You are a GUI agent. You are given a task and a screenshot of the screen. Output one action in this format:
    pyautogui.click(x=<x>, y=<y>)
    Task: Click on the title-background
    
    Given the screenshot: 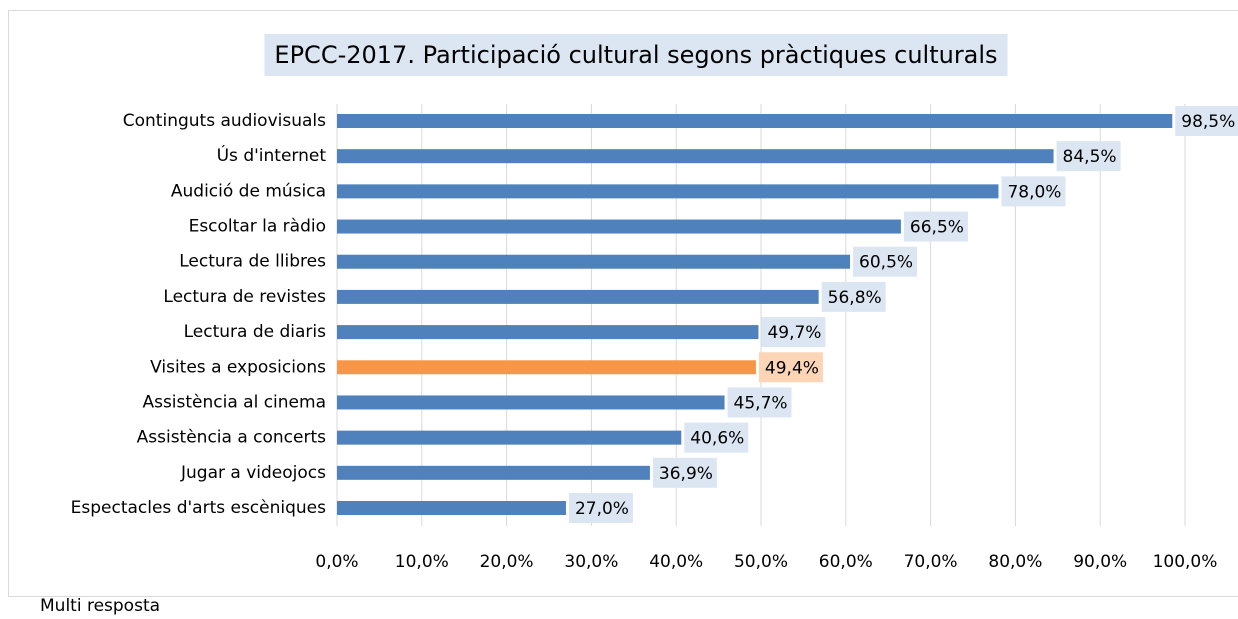 What is the action you would take?
    pyautogui.click(x=636, y=55)
    